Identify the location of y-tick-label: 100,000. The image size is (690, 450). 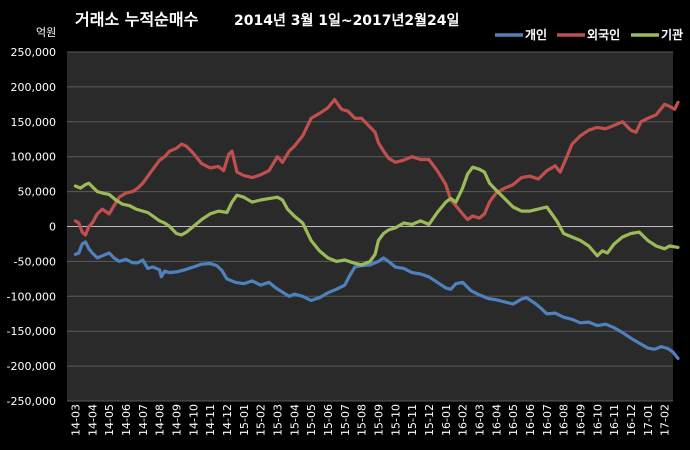
(34, 157).